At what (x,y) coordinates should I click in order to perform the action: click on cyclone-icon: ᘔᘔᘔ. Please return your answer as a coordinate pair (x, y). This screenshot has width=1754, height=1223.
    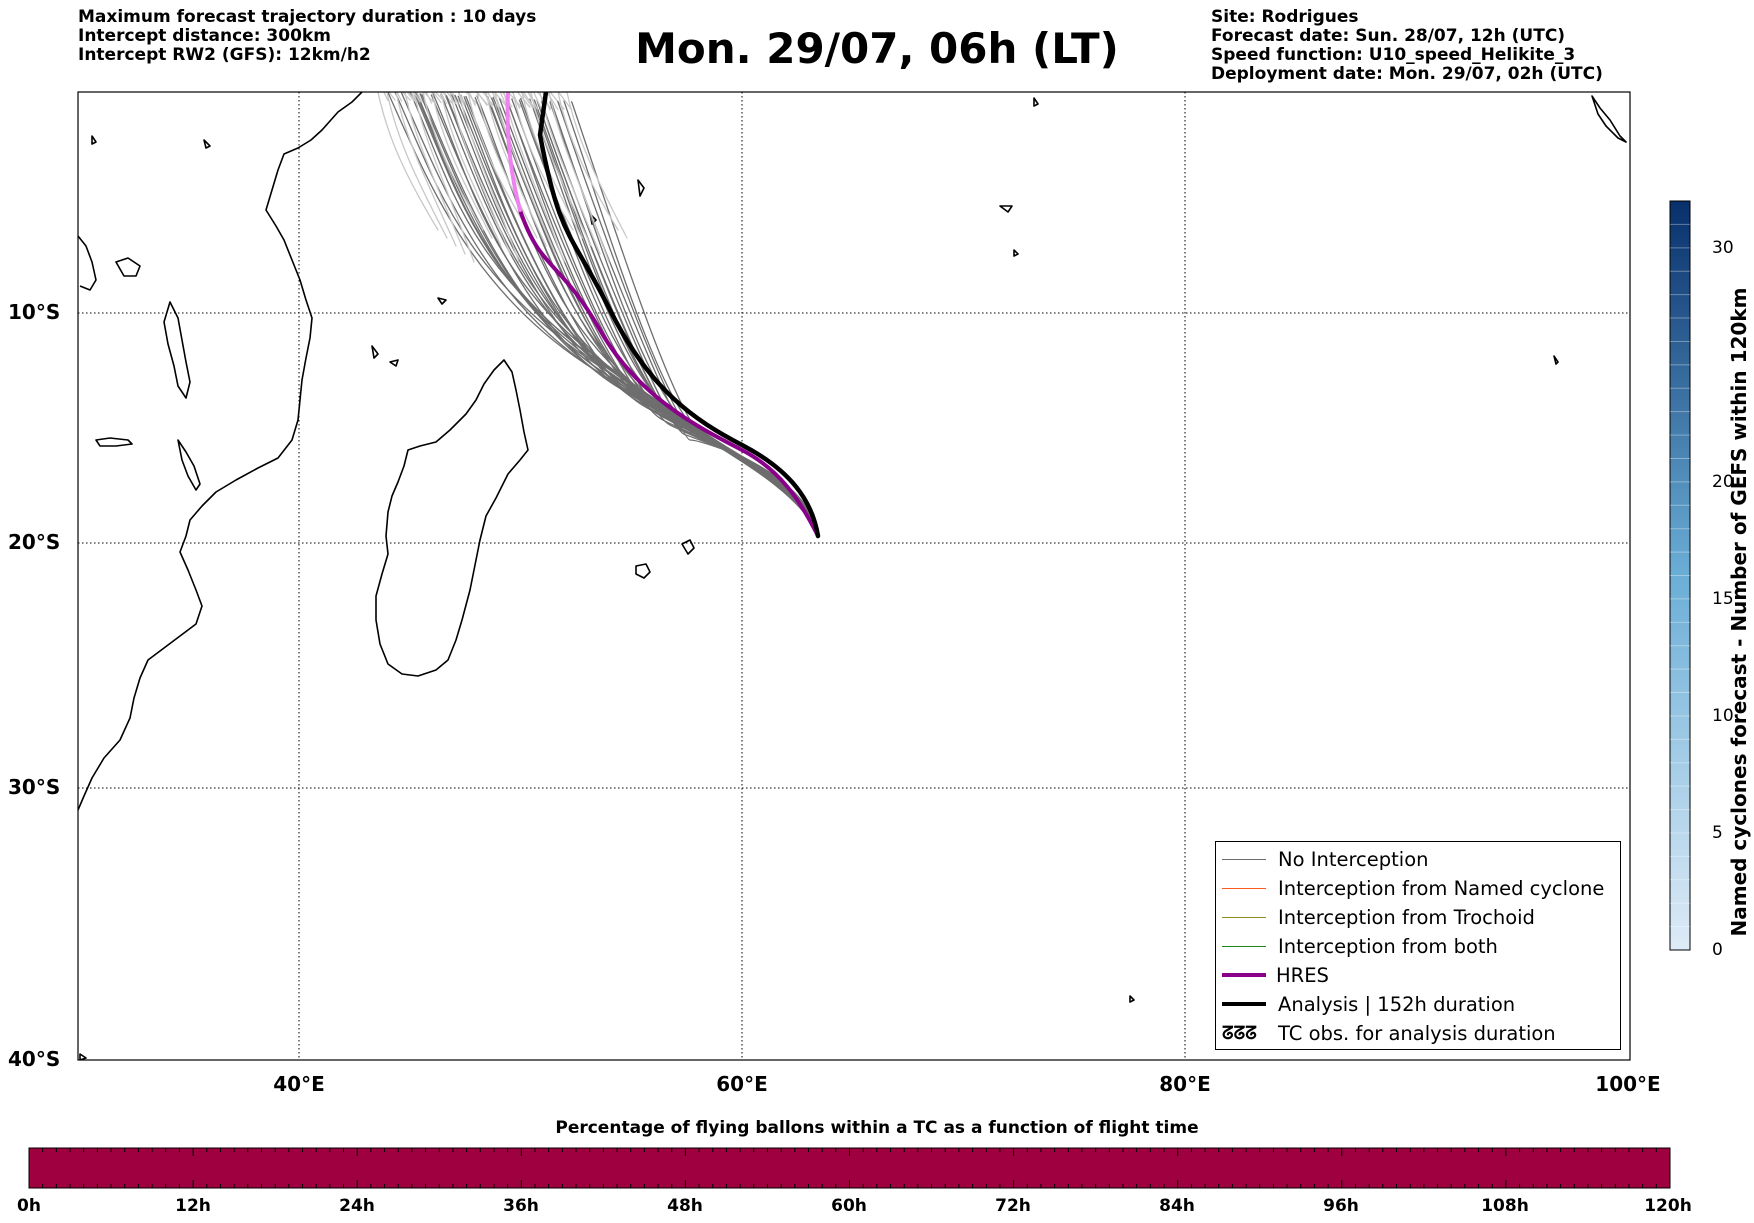
    Looking at the image, I should click on (1239, 1033).